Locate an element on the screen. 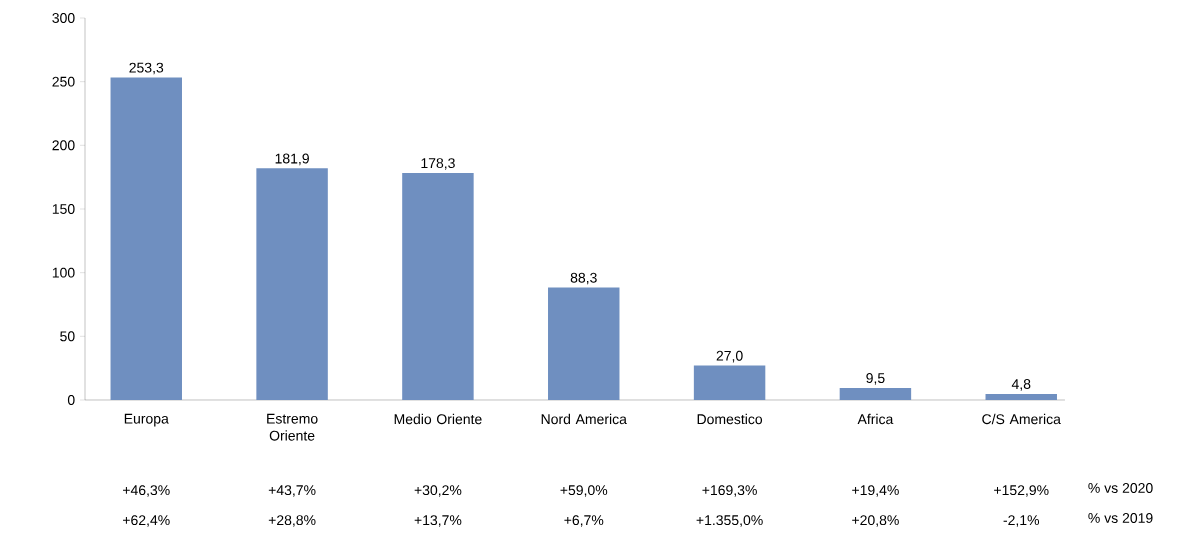 This screenshot has height=551, width=1179. data-label: 181,9 is located at coordinates (292, 159).